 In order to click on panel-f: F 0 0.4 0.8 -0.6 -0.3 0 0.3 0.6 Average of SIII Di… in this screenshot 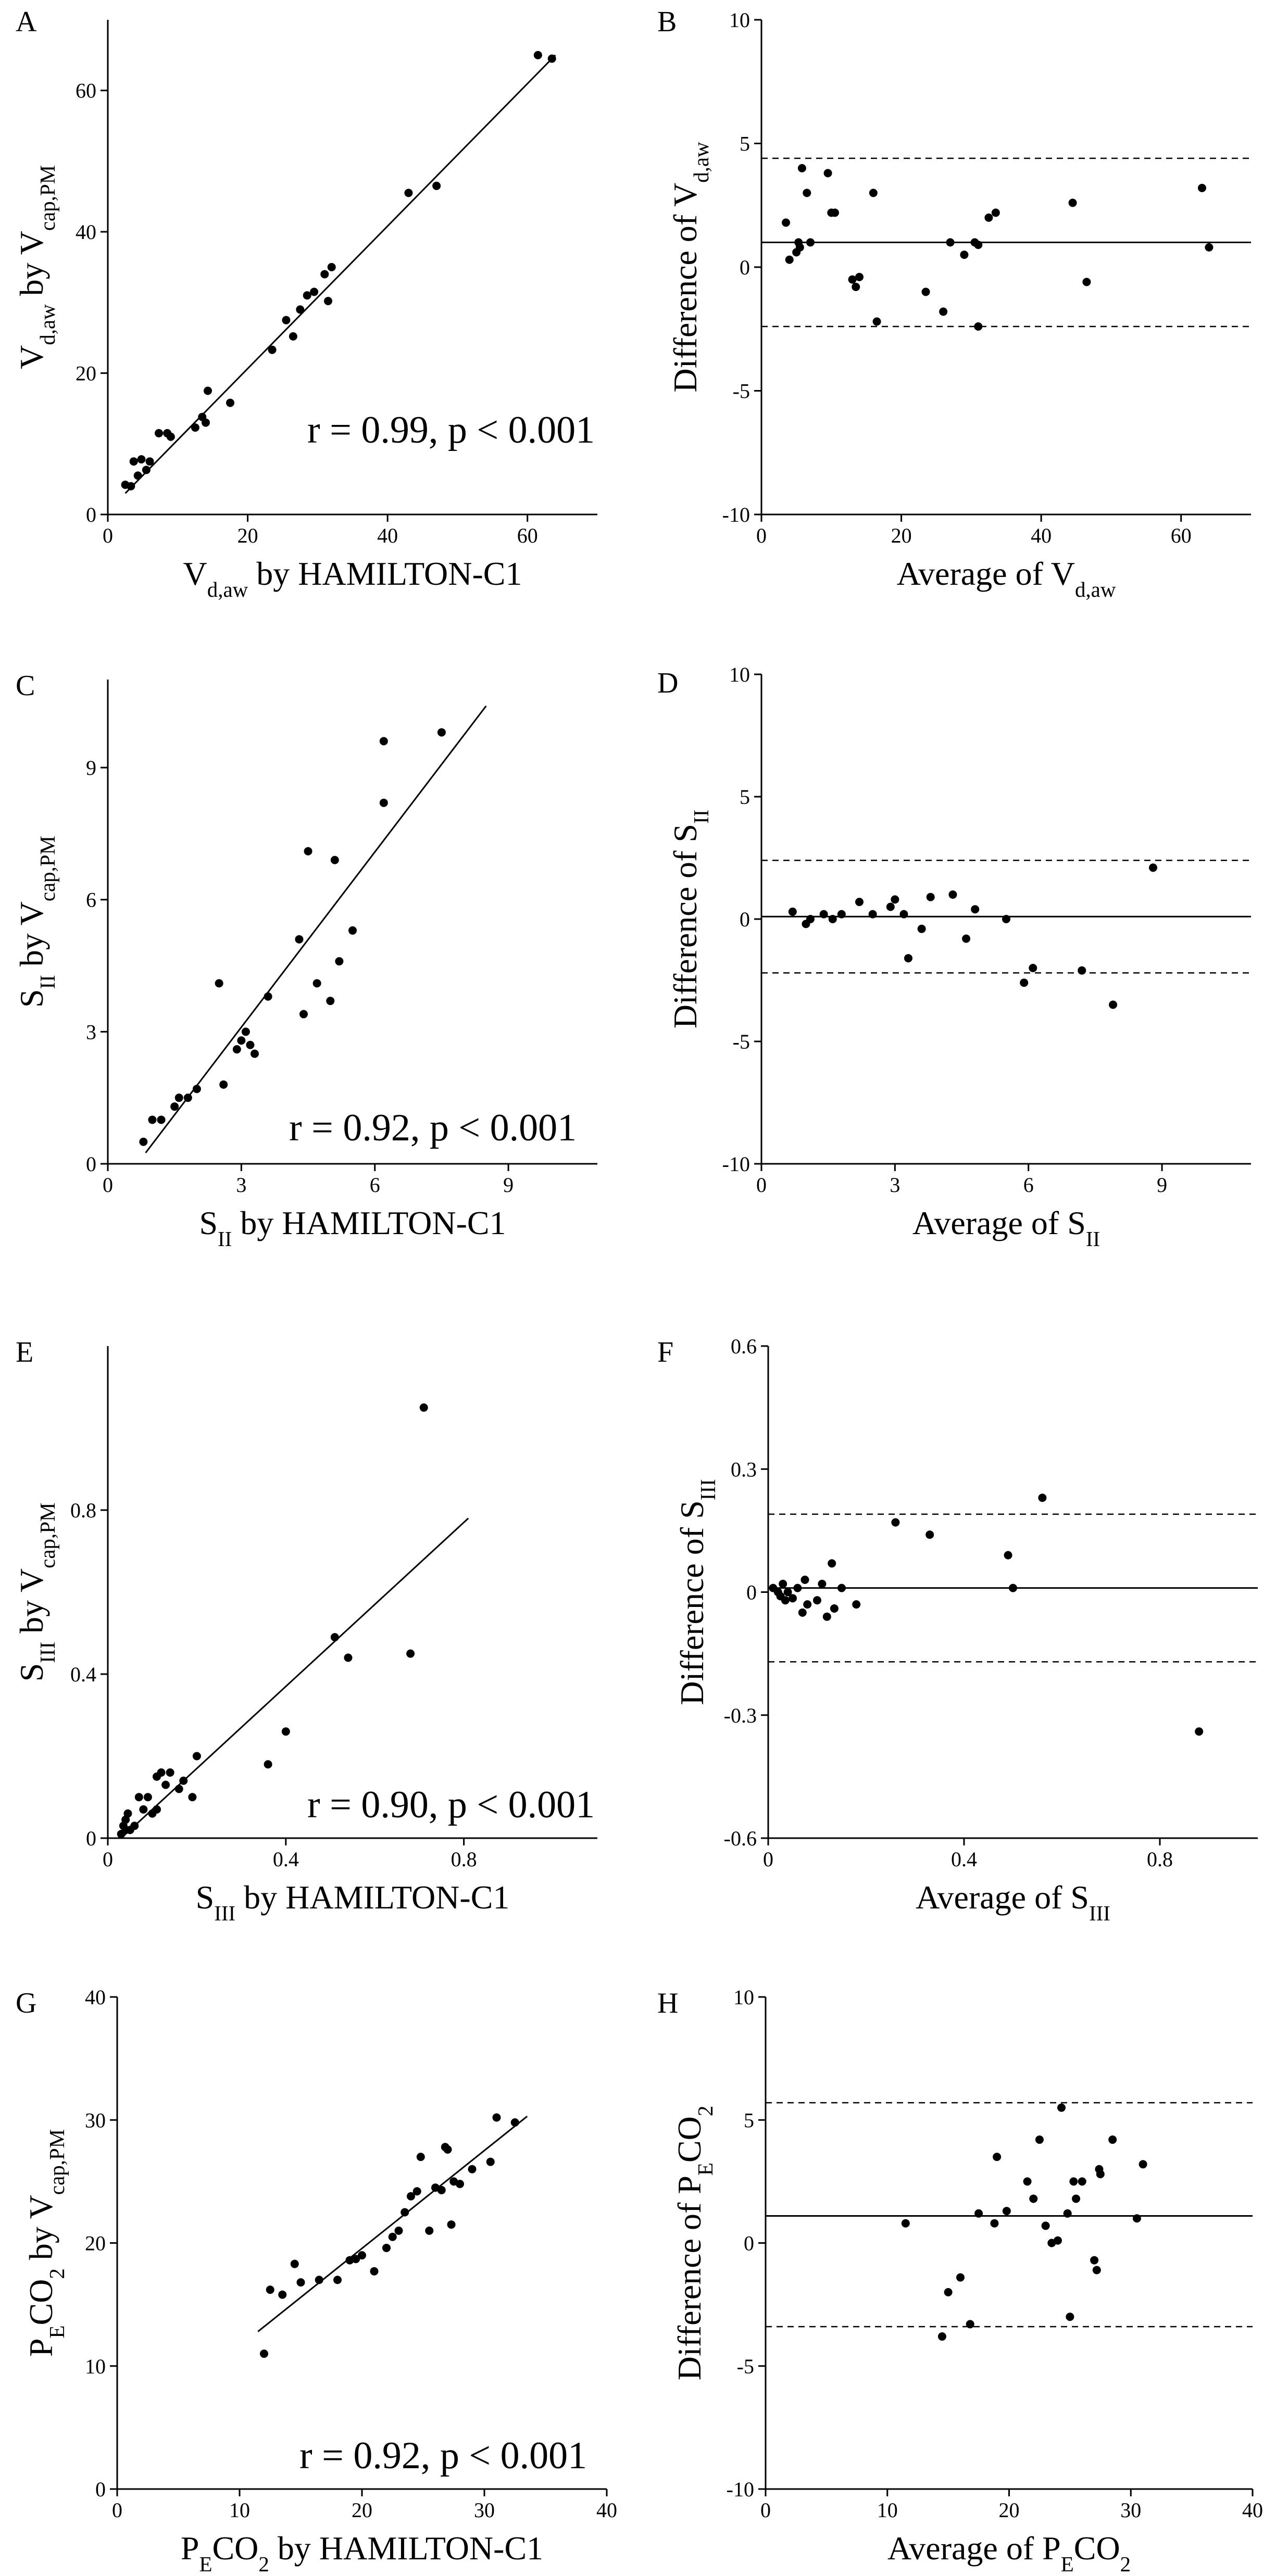, I will do `click(957, 1630)`.